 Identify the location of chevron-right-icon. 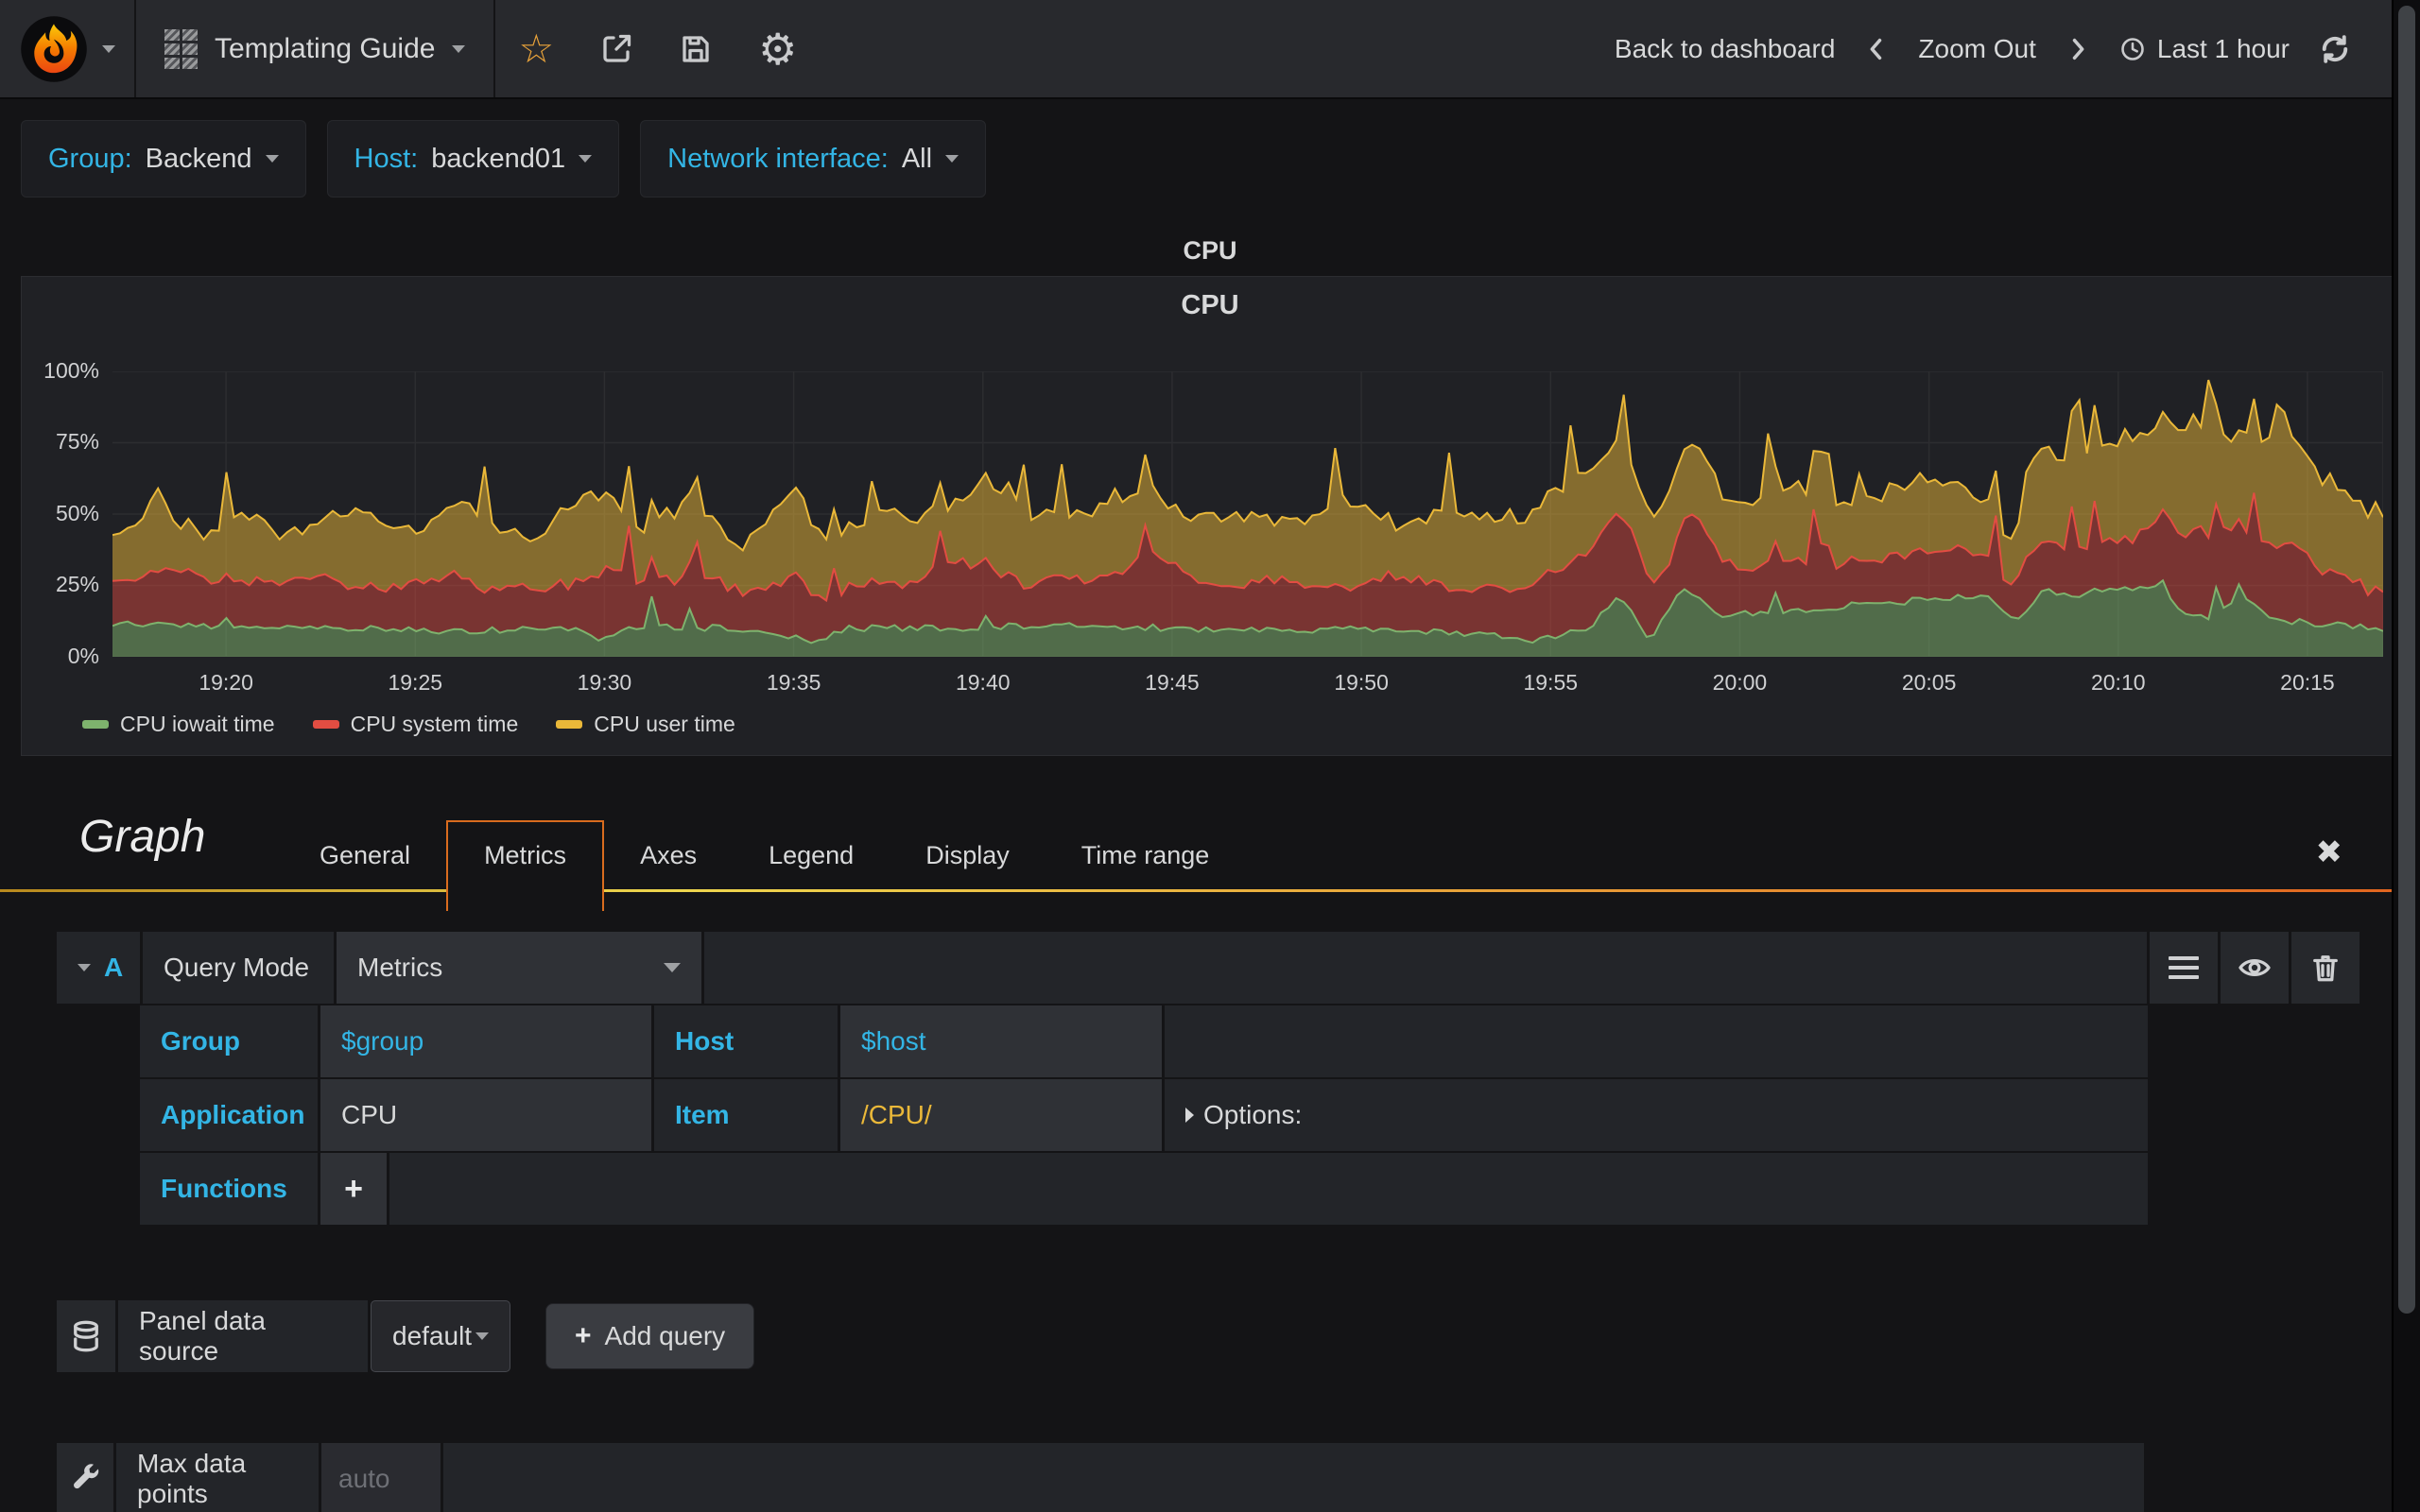
(2078, 49).